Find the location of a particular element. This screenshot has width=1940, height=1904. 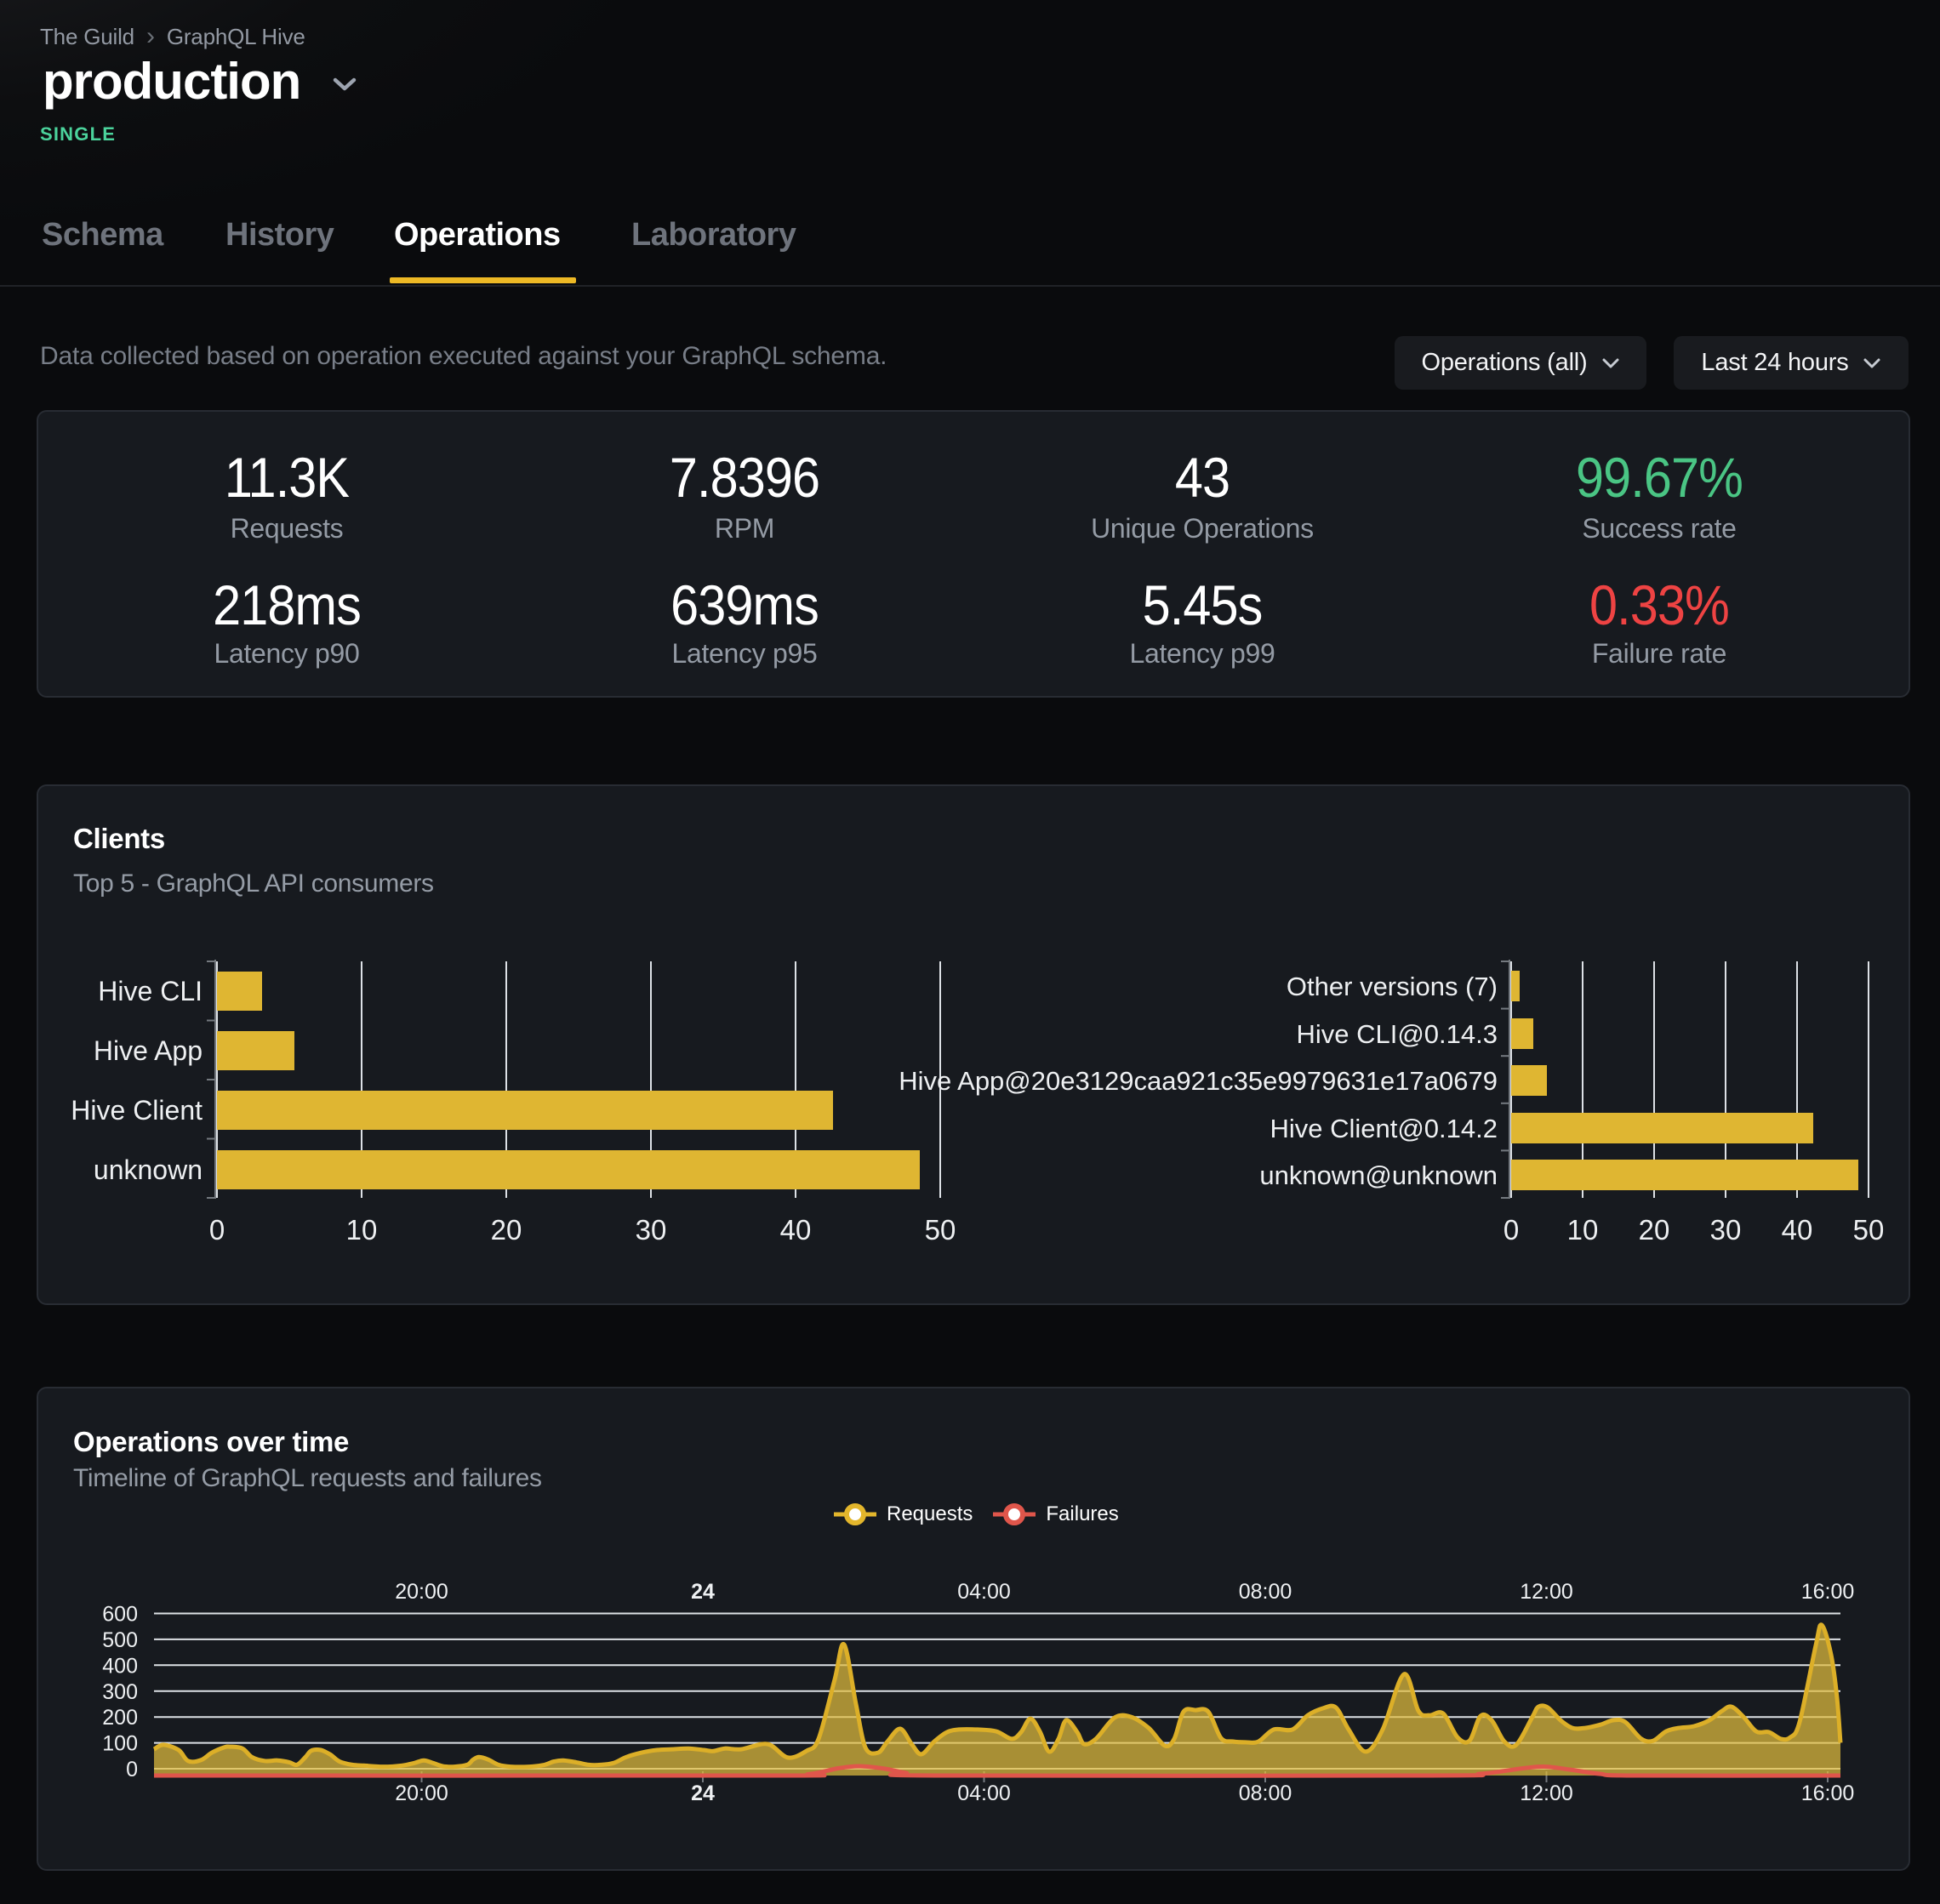

svg-text: unknown is located at coordinates (148, 1170).